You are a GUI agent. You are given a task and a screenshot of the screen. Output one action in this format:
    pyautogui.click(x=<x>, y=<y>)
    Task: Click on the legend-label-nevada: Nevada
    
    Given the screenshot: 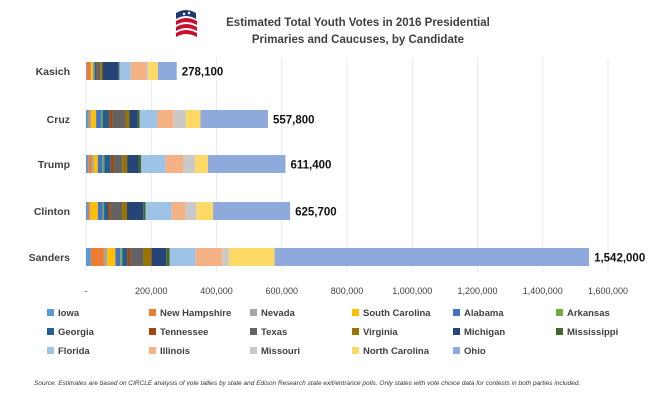 What is the action you would take?
    pyautogui.click(x=278, y=313)
    